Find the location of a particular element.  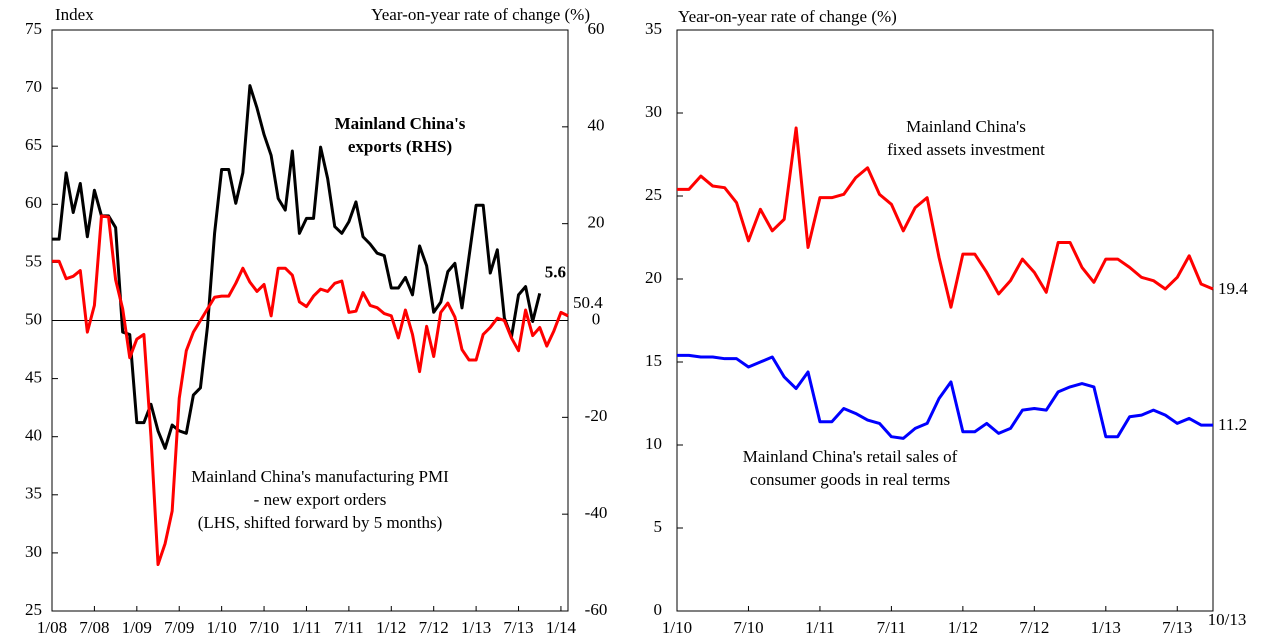

x-tick-label: 7/09 is located at coordinates (179, 627).